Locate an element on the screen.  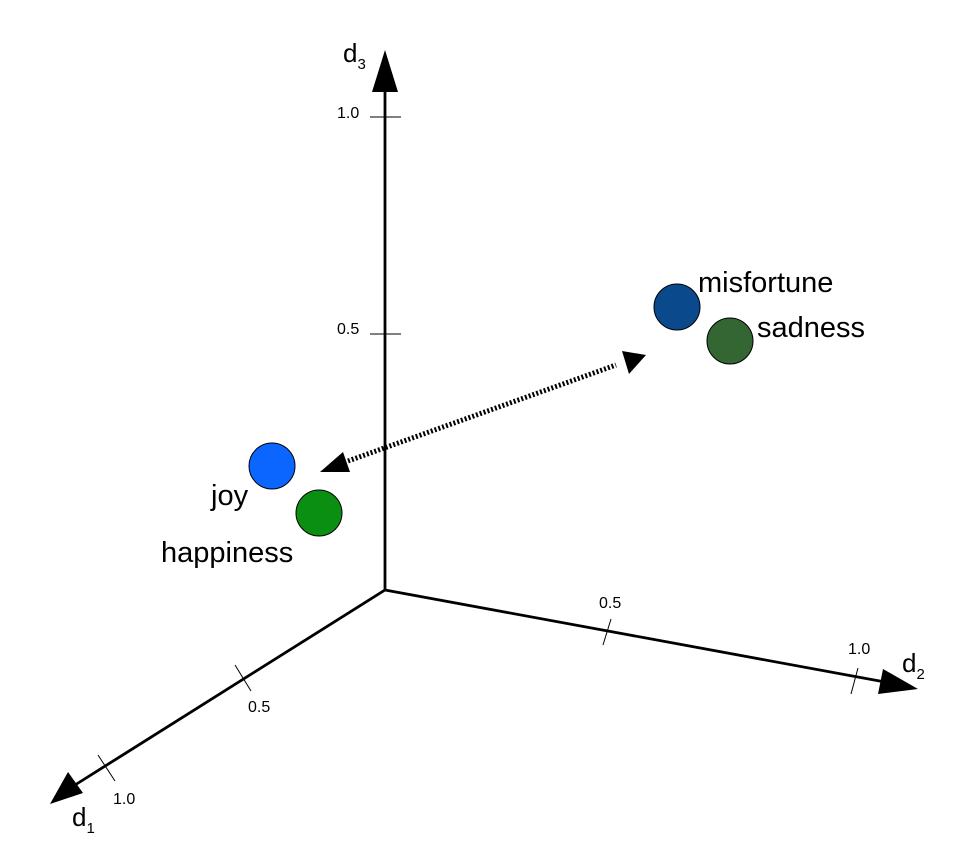
relation-arrow is located at coordinates (483, 411).